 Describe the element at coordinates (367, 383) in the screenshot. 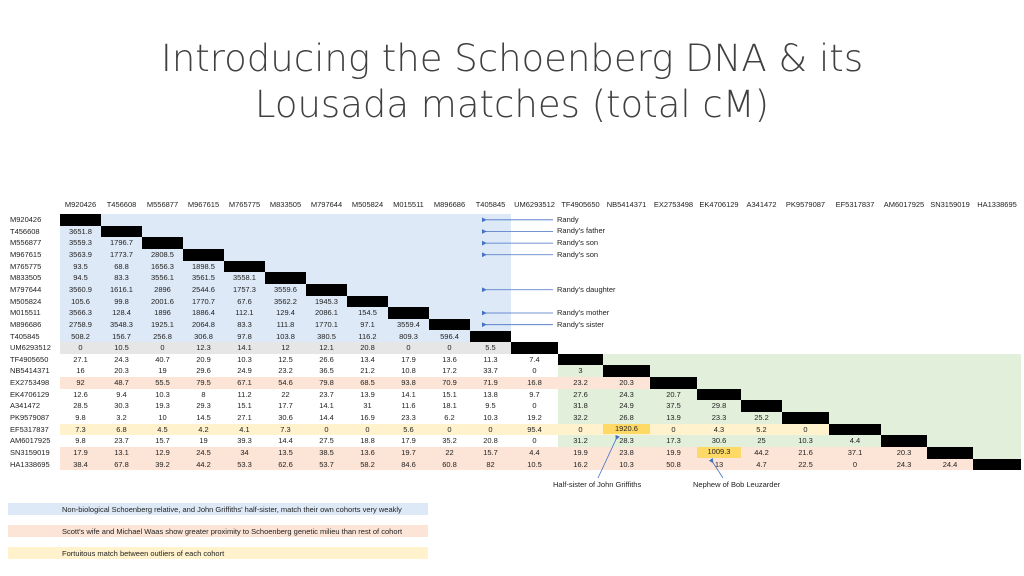

I see `matrix-cell: 68.5` at that location.